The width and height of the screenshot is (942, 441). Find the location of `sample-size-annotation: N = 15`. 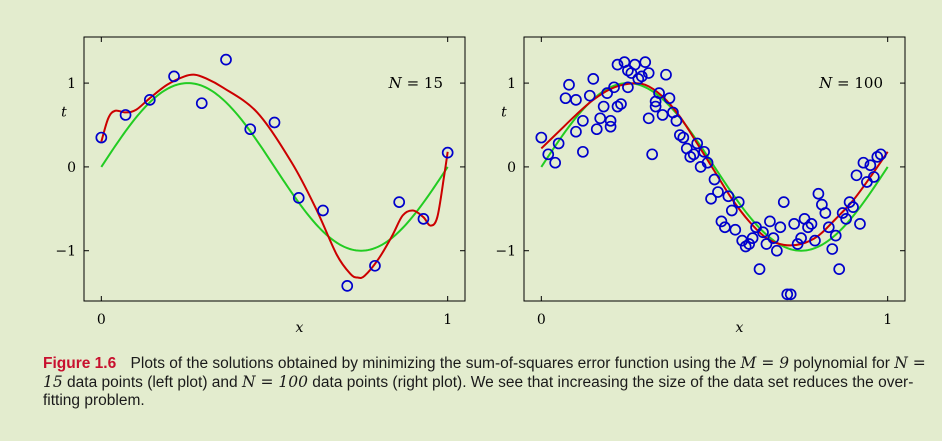

sample-size-annotation: N = 15 is located at coordinates (415, 83).